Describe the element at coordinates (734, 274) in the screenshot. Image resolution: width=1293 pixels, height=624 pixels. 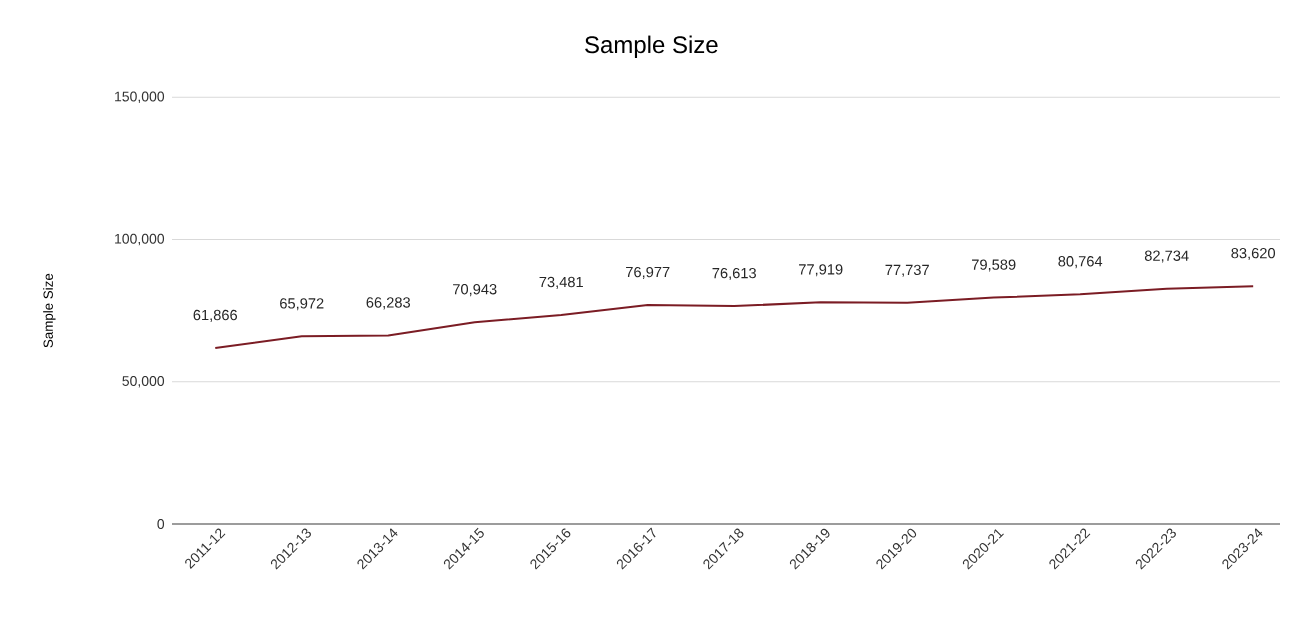
I see `data-label: 76,613` at that location.